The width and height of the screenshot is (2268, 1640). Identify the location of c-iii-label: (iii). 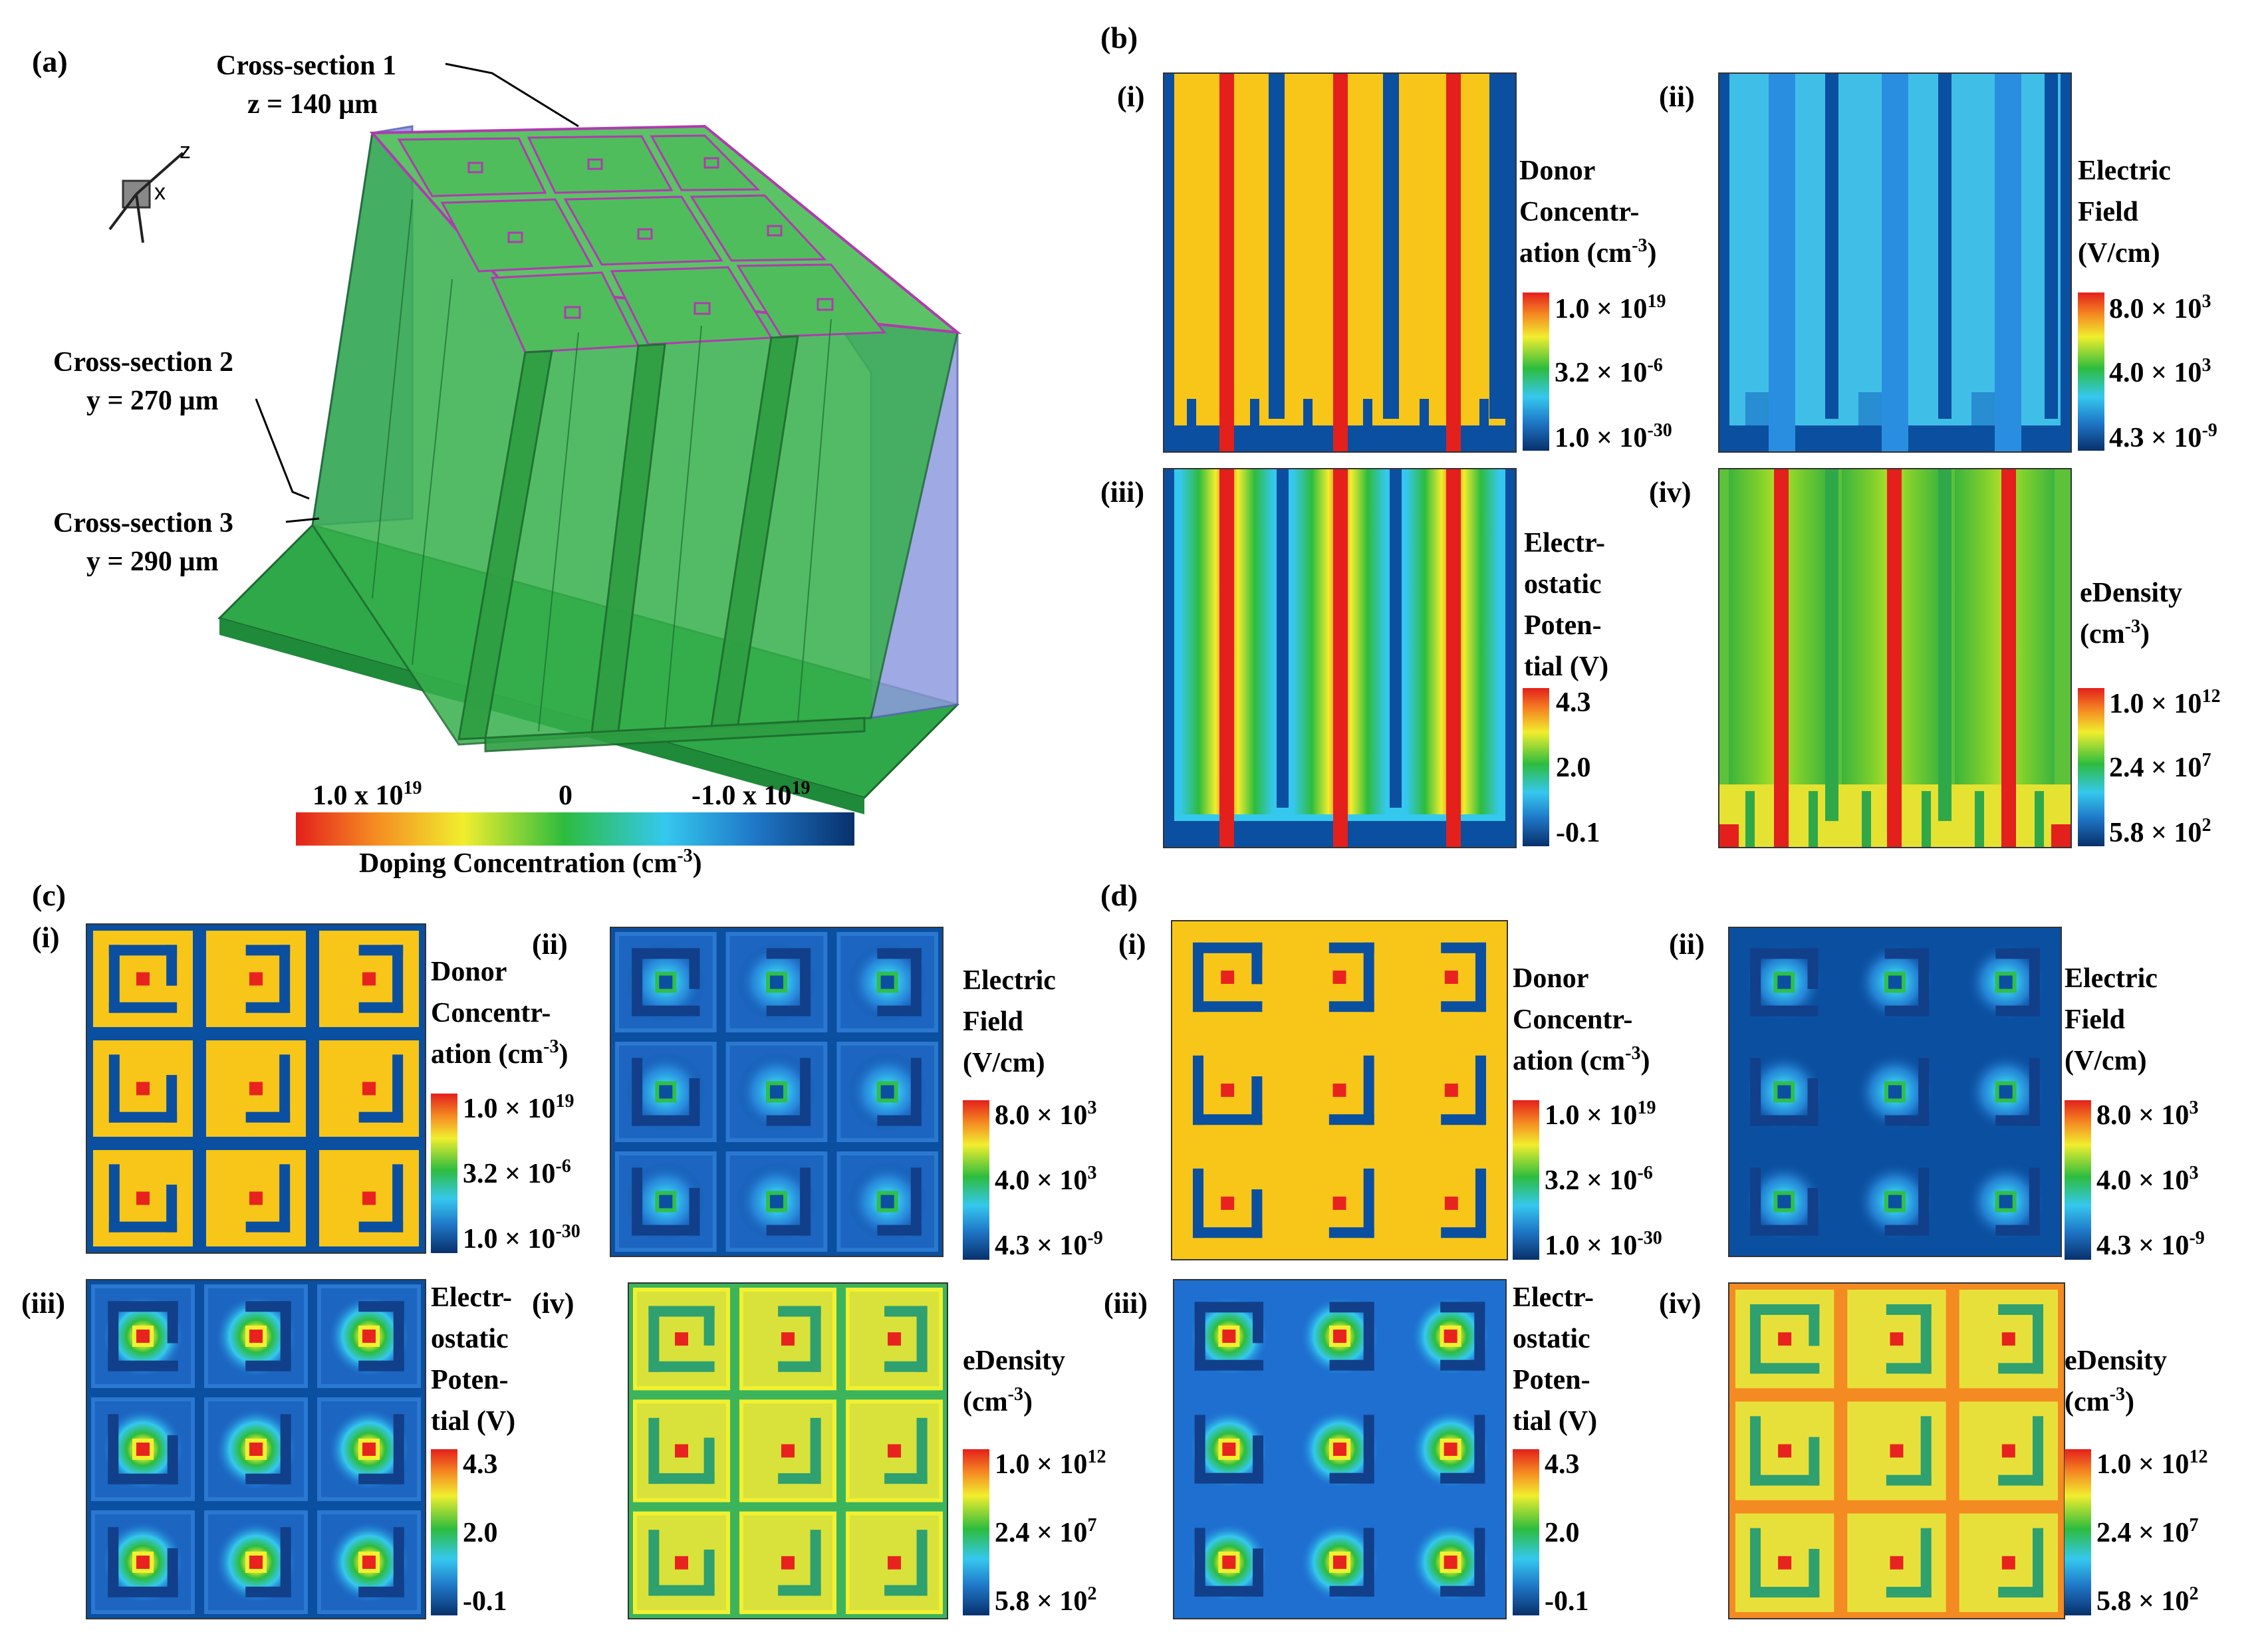
(43, 1303).